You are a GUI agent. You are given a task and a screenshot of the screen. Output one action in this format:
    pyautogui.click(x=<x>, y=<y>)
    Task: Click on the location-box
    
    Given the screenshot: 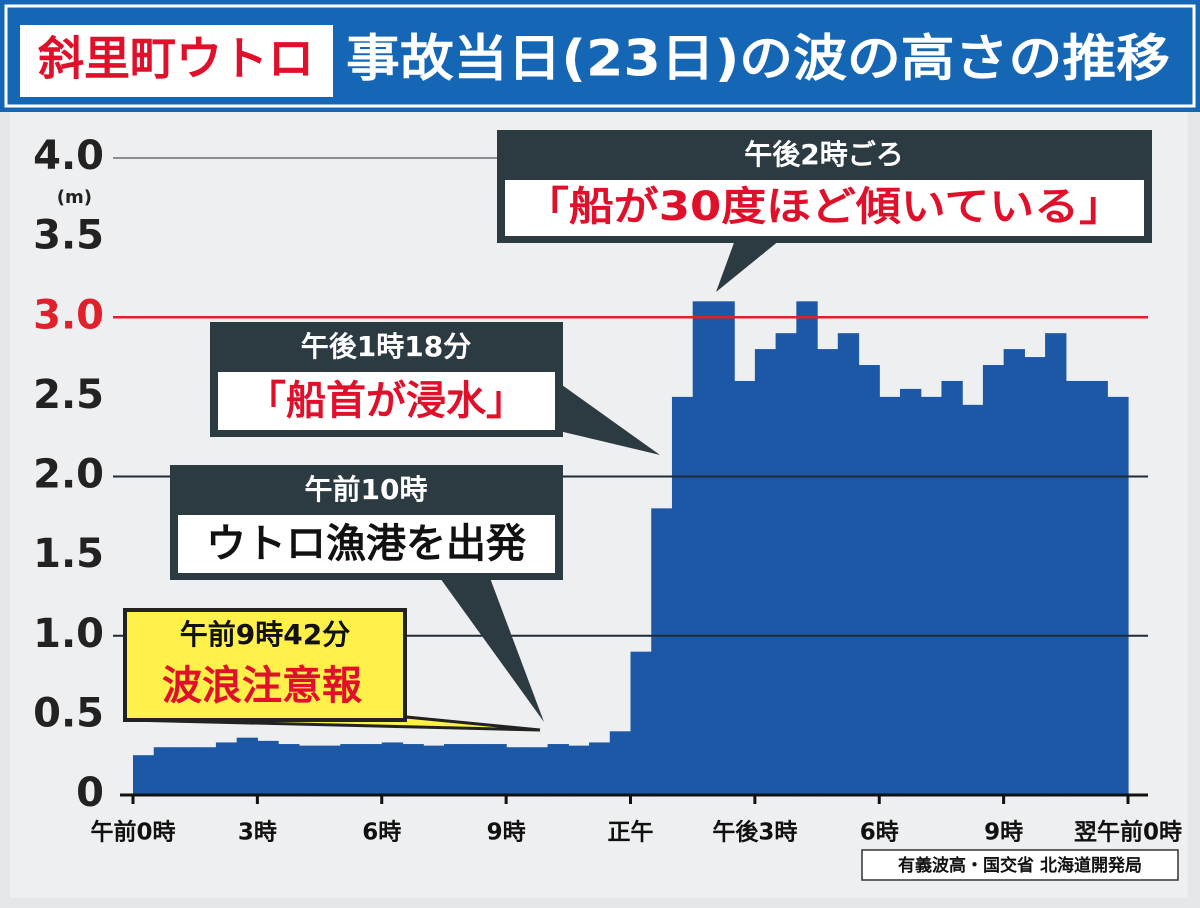 What is the action you would take?
    pyautogui.click(x=176, y=61)
    